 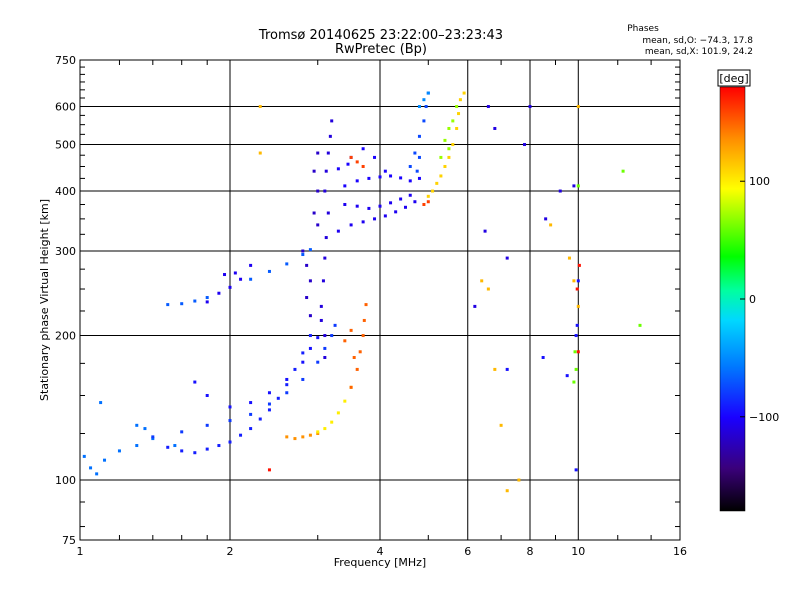 I want to click on y-tick-label: 600, so click(x=65, y=107).